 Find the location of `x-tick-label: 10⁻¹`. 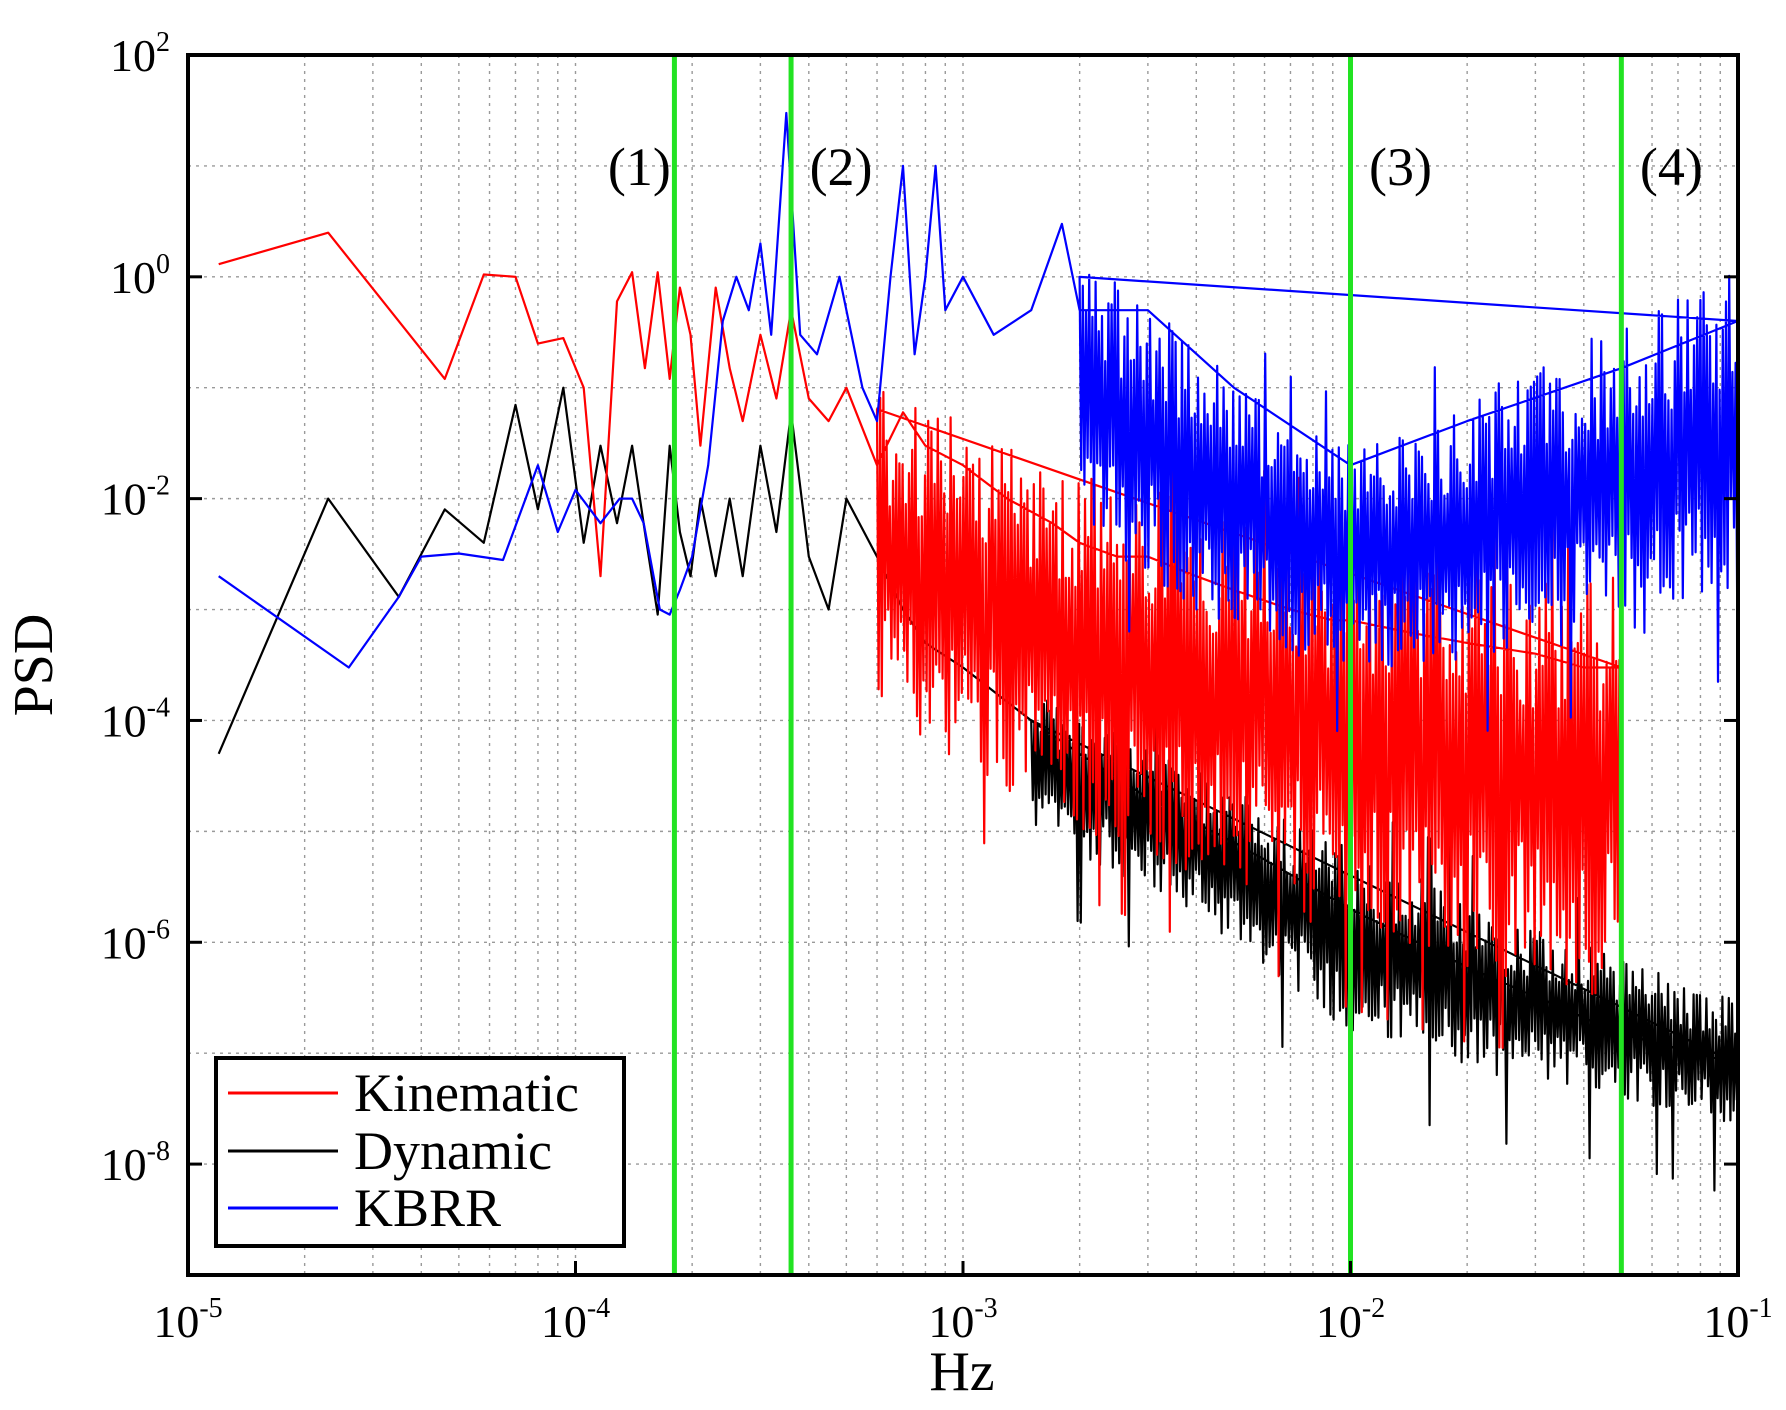

x-tick-label: 10⁻¹ is located at coordinates (1737, 1320).